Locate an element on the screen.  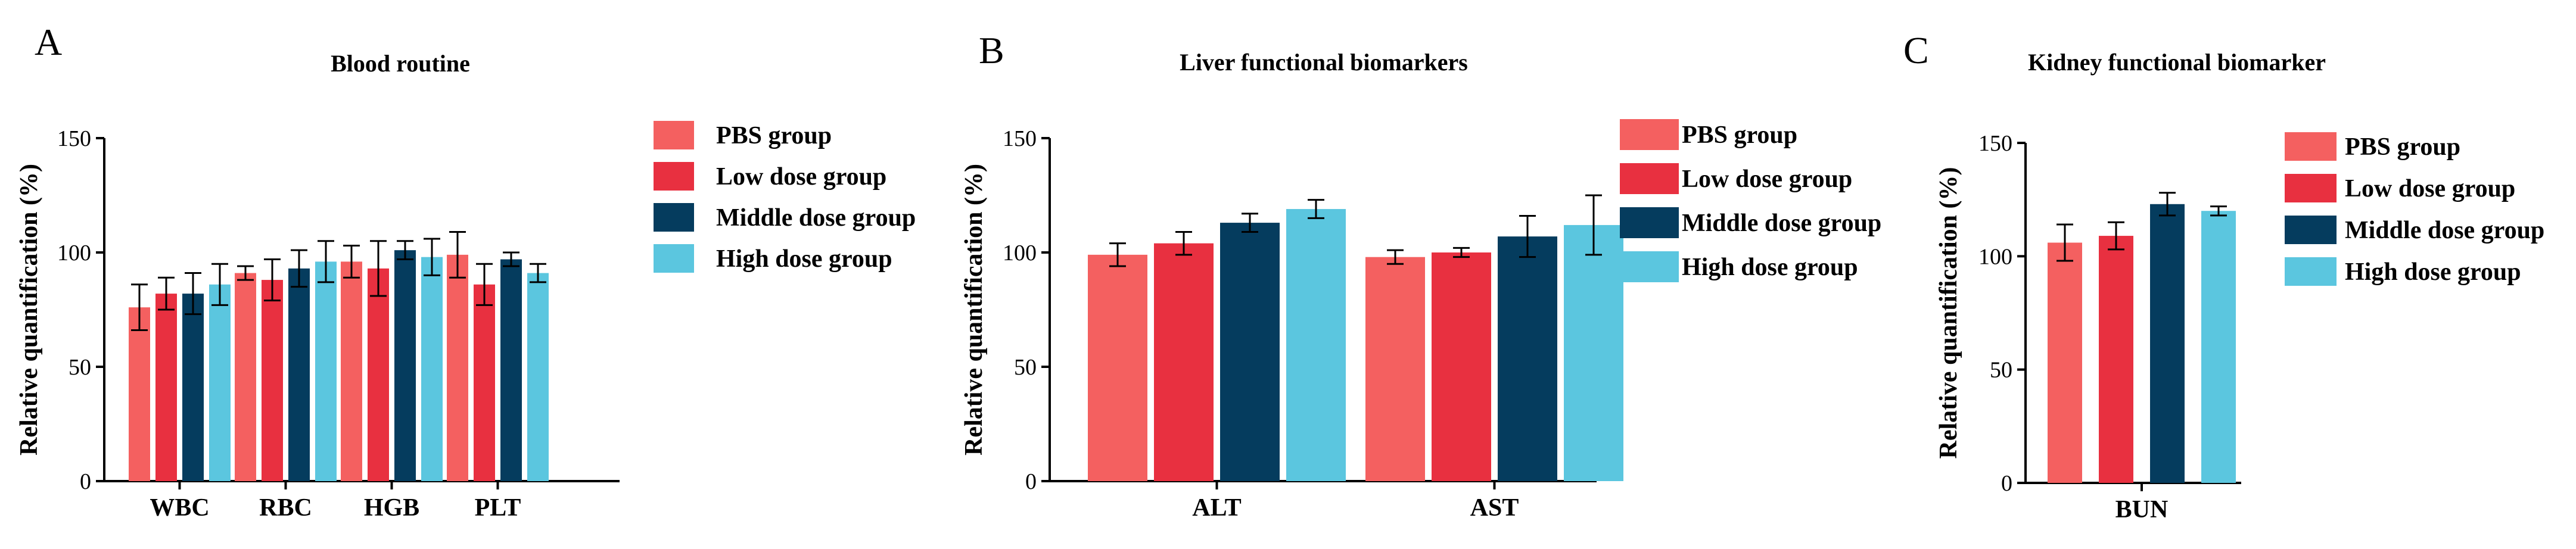
panel-b-legend-swatch-high-dose is located at coordinates (1649, 266).